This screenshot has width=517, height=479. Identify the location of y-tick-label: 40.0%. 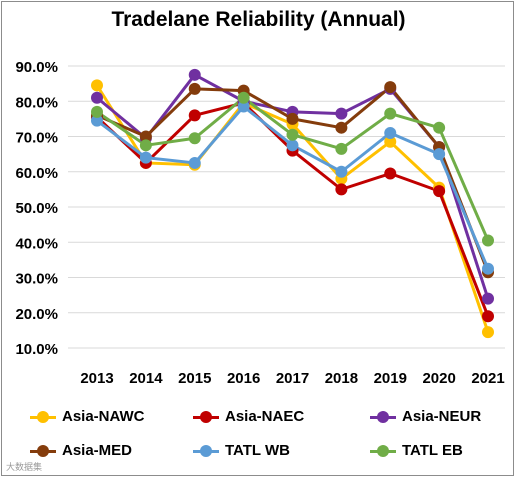
(36, 243).